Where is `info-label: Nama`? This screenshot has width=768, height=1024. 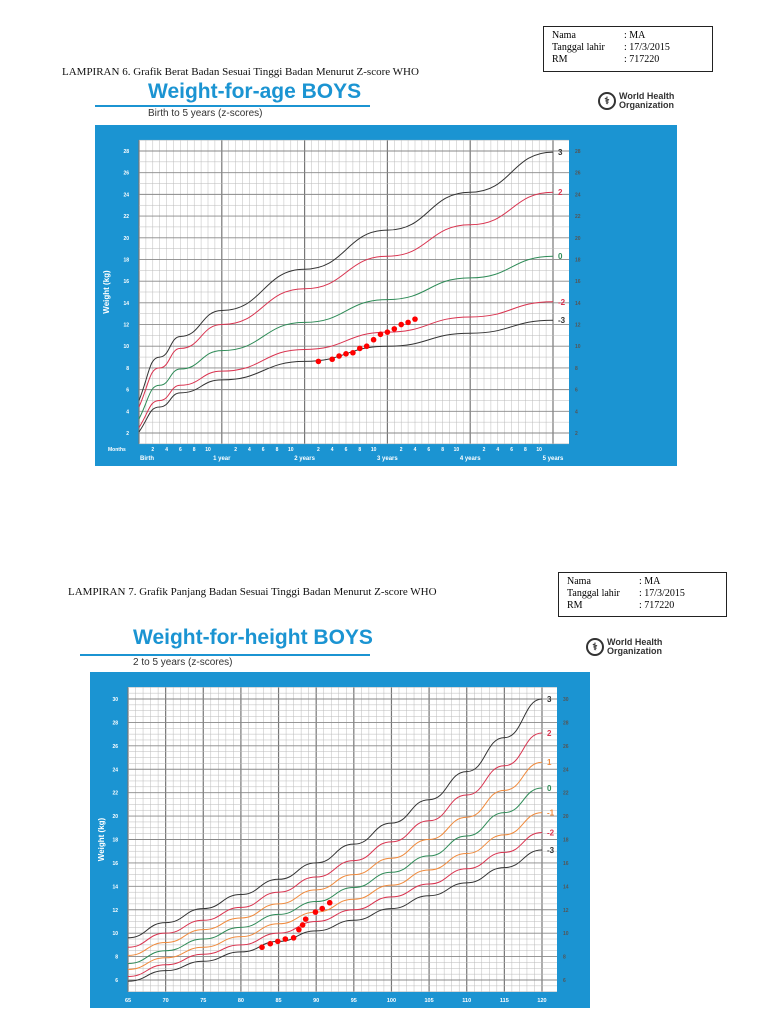 info-label: Nama is located at coordinates (564, 35).